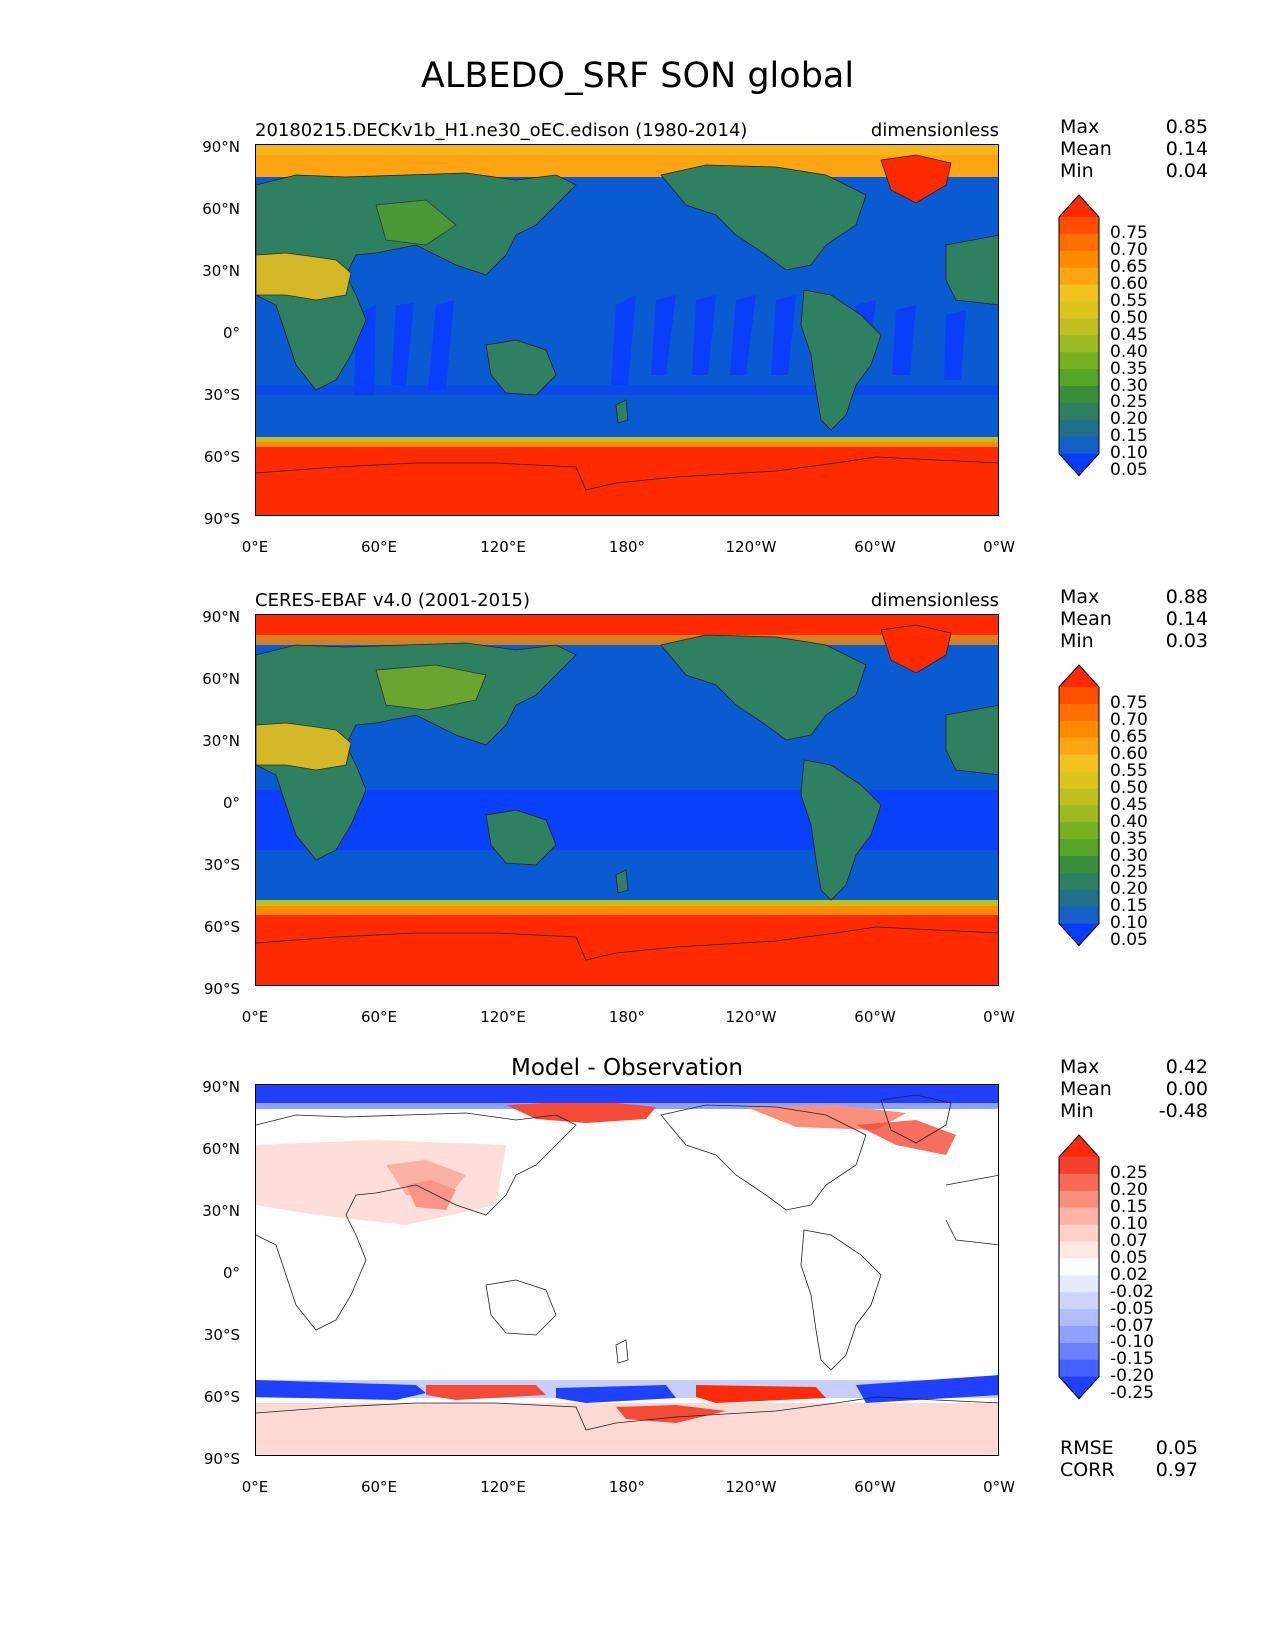 This screenshot has width=1275, height=1650. I want to click on colorbar-tick-label: -0.25, so click(1132, 1393).